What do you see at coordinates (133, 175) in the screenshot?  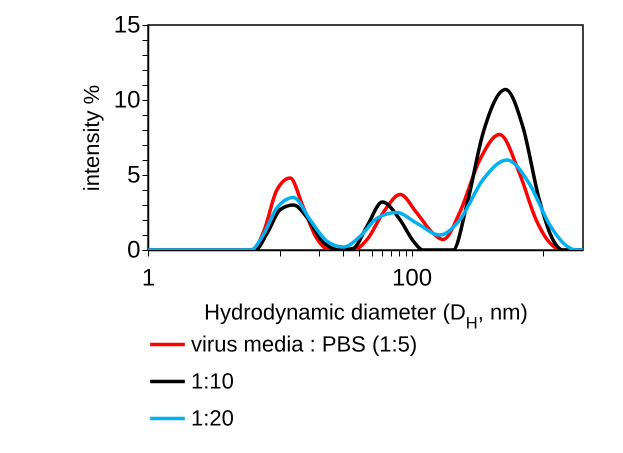 I see `y-tick-label: 5` at bounding box center [133, 175].